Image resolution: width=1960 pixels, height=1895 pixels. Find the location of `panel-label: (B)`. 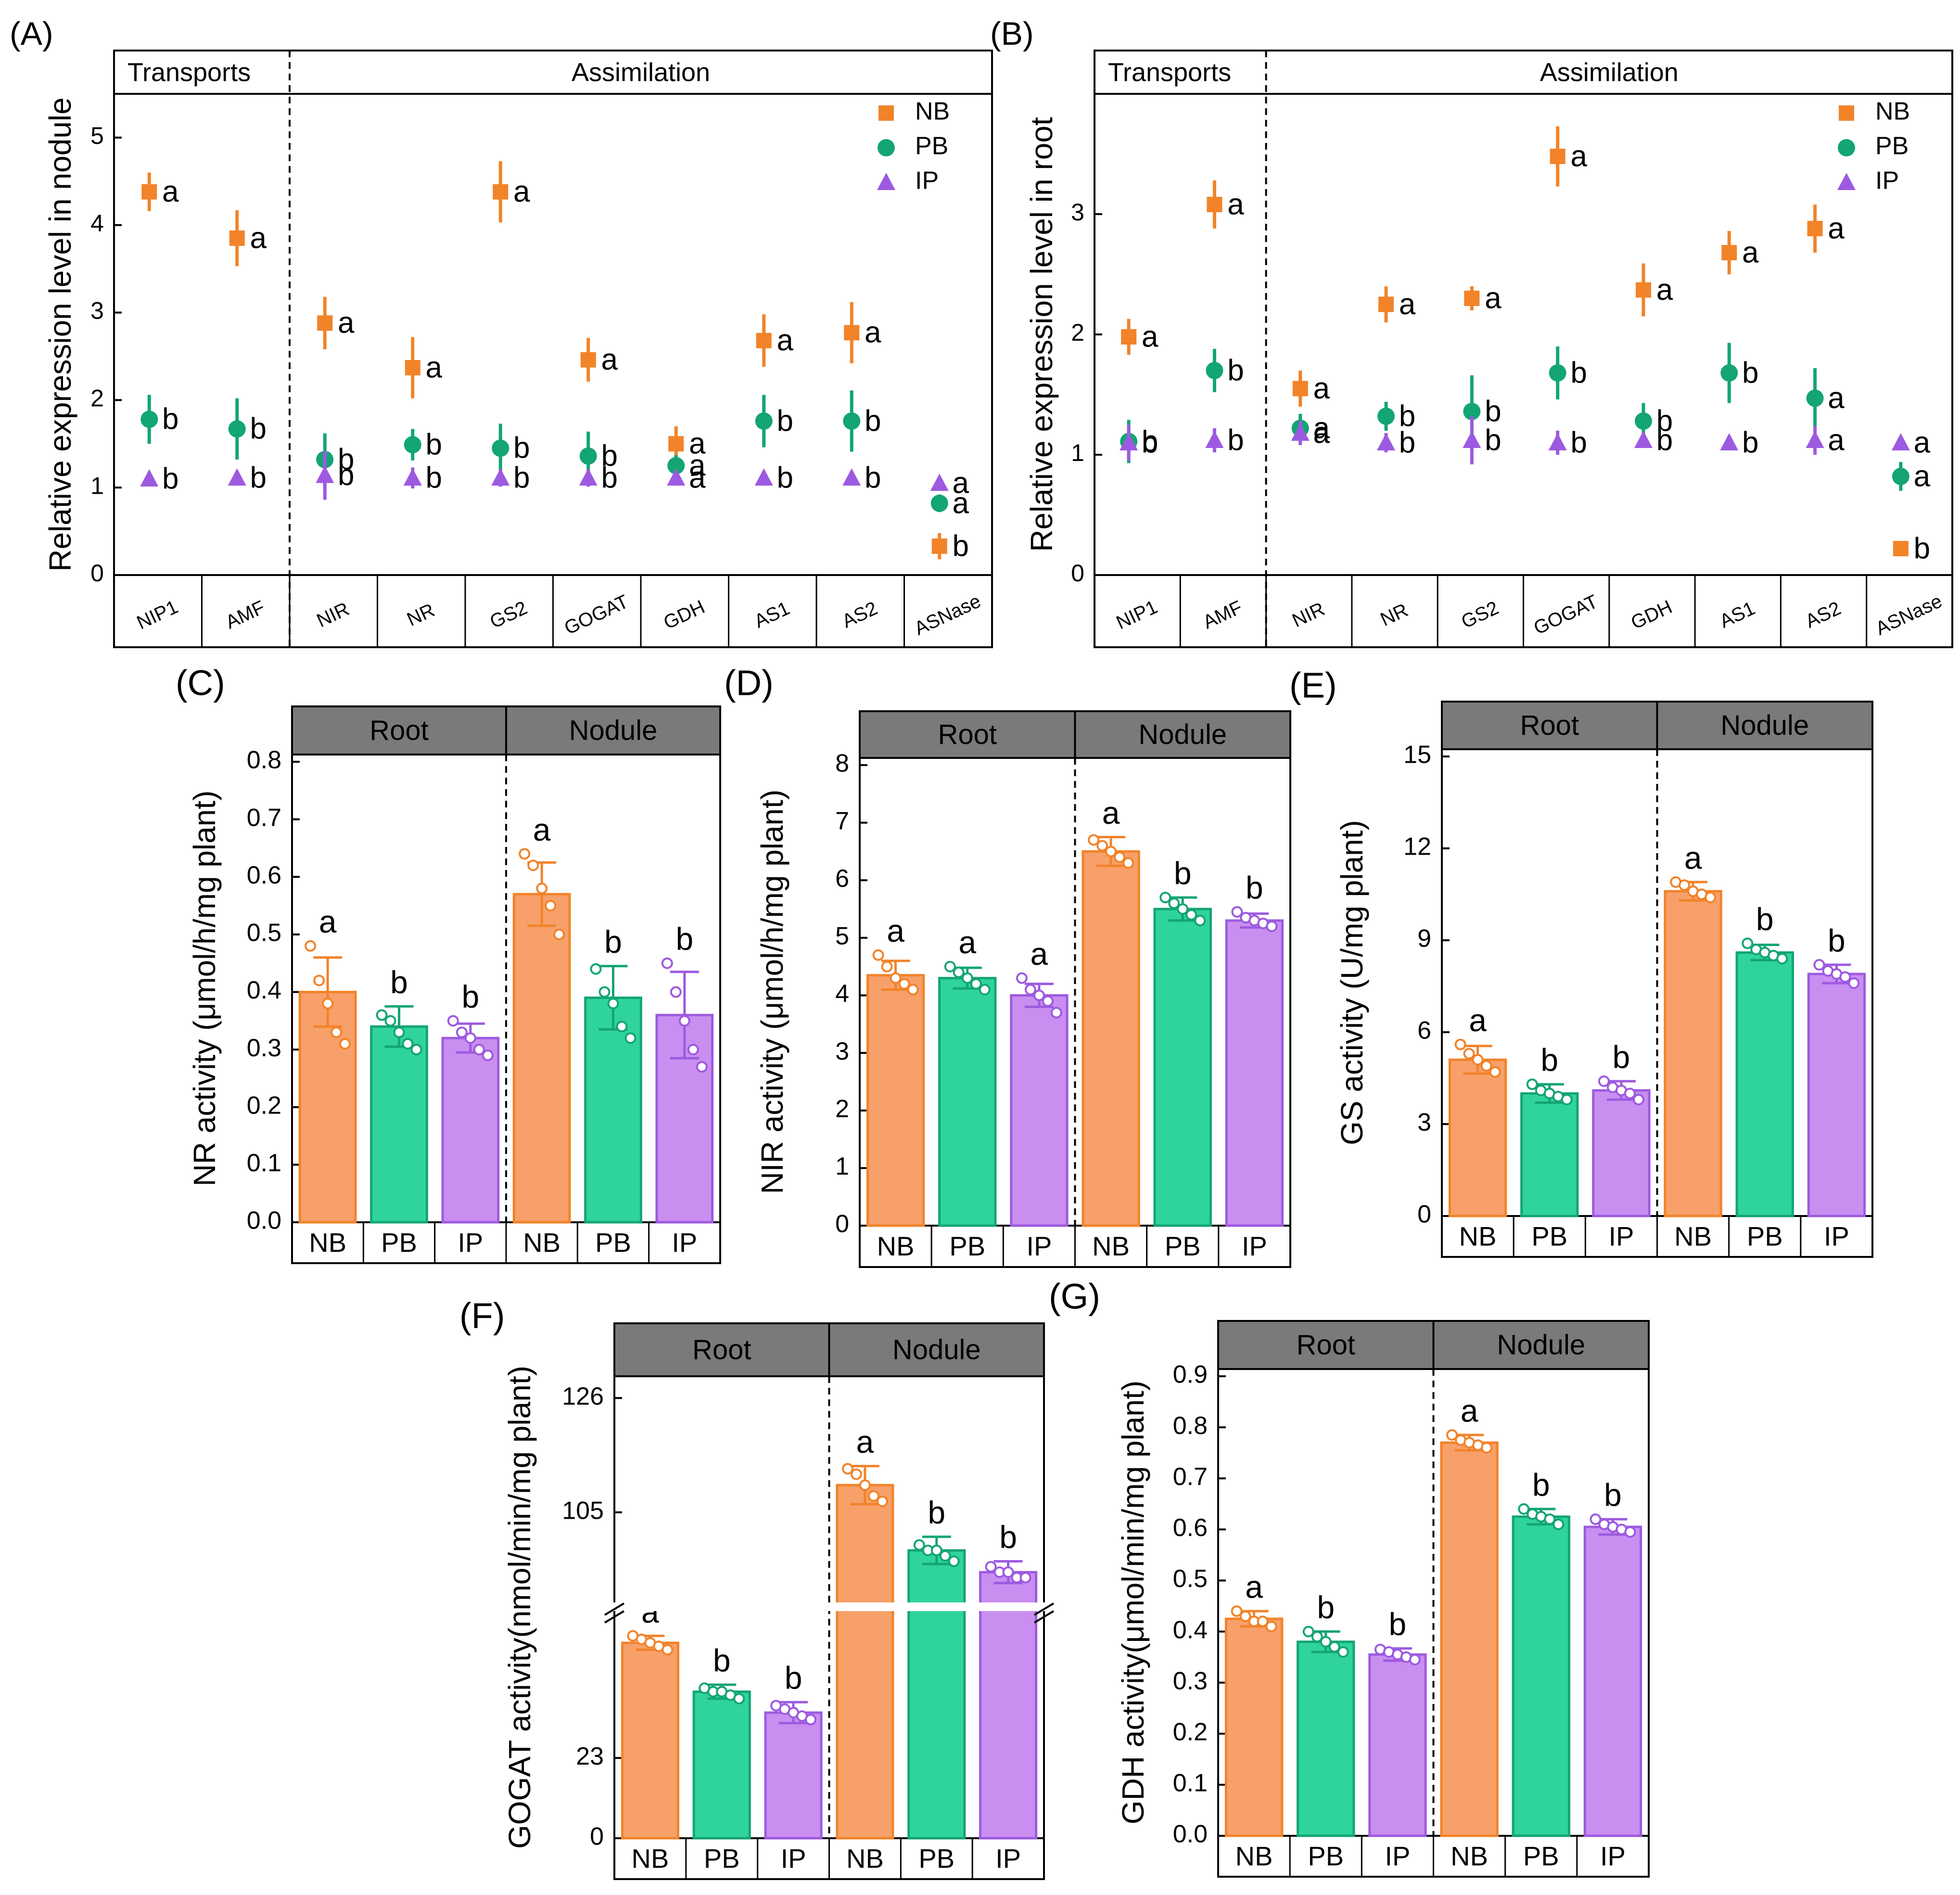

panel-label: (B) is located at coordinates (1012, 33).